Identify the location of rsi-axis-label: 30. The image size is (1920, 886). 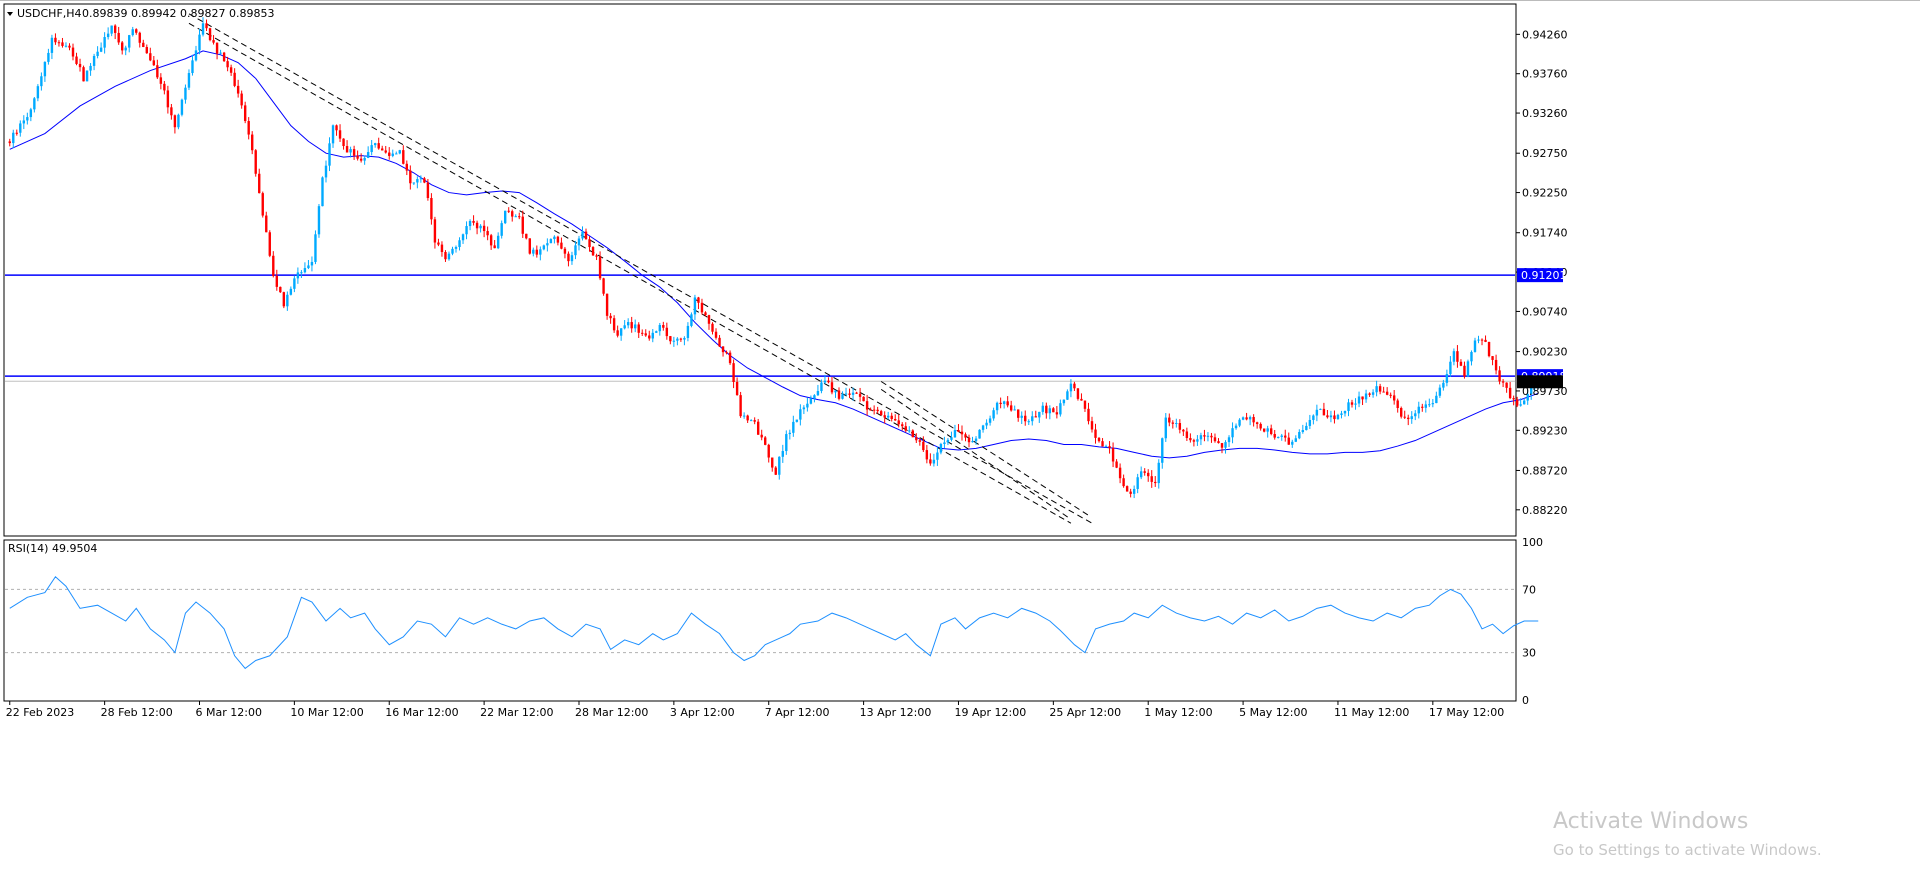
(1529, 653).